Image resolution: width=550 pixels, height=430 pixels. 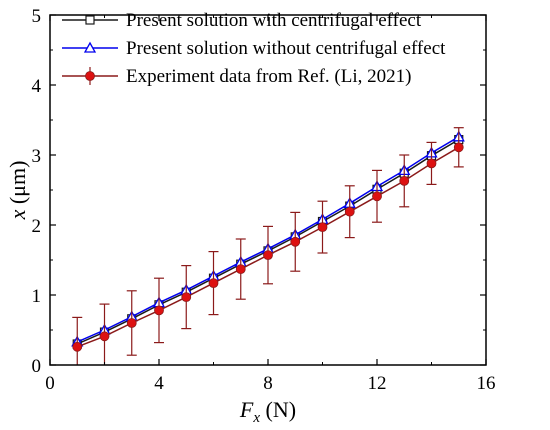 What do you see at coordinates (90, 47) in the screenshot?
I see `legend-marker-triangle` at bounding box center [90, 47].